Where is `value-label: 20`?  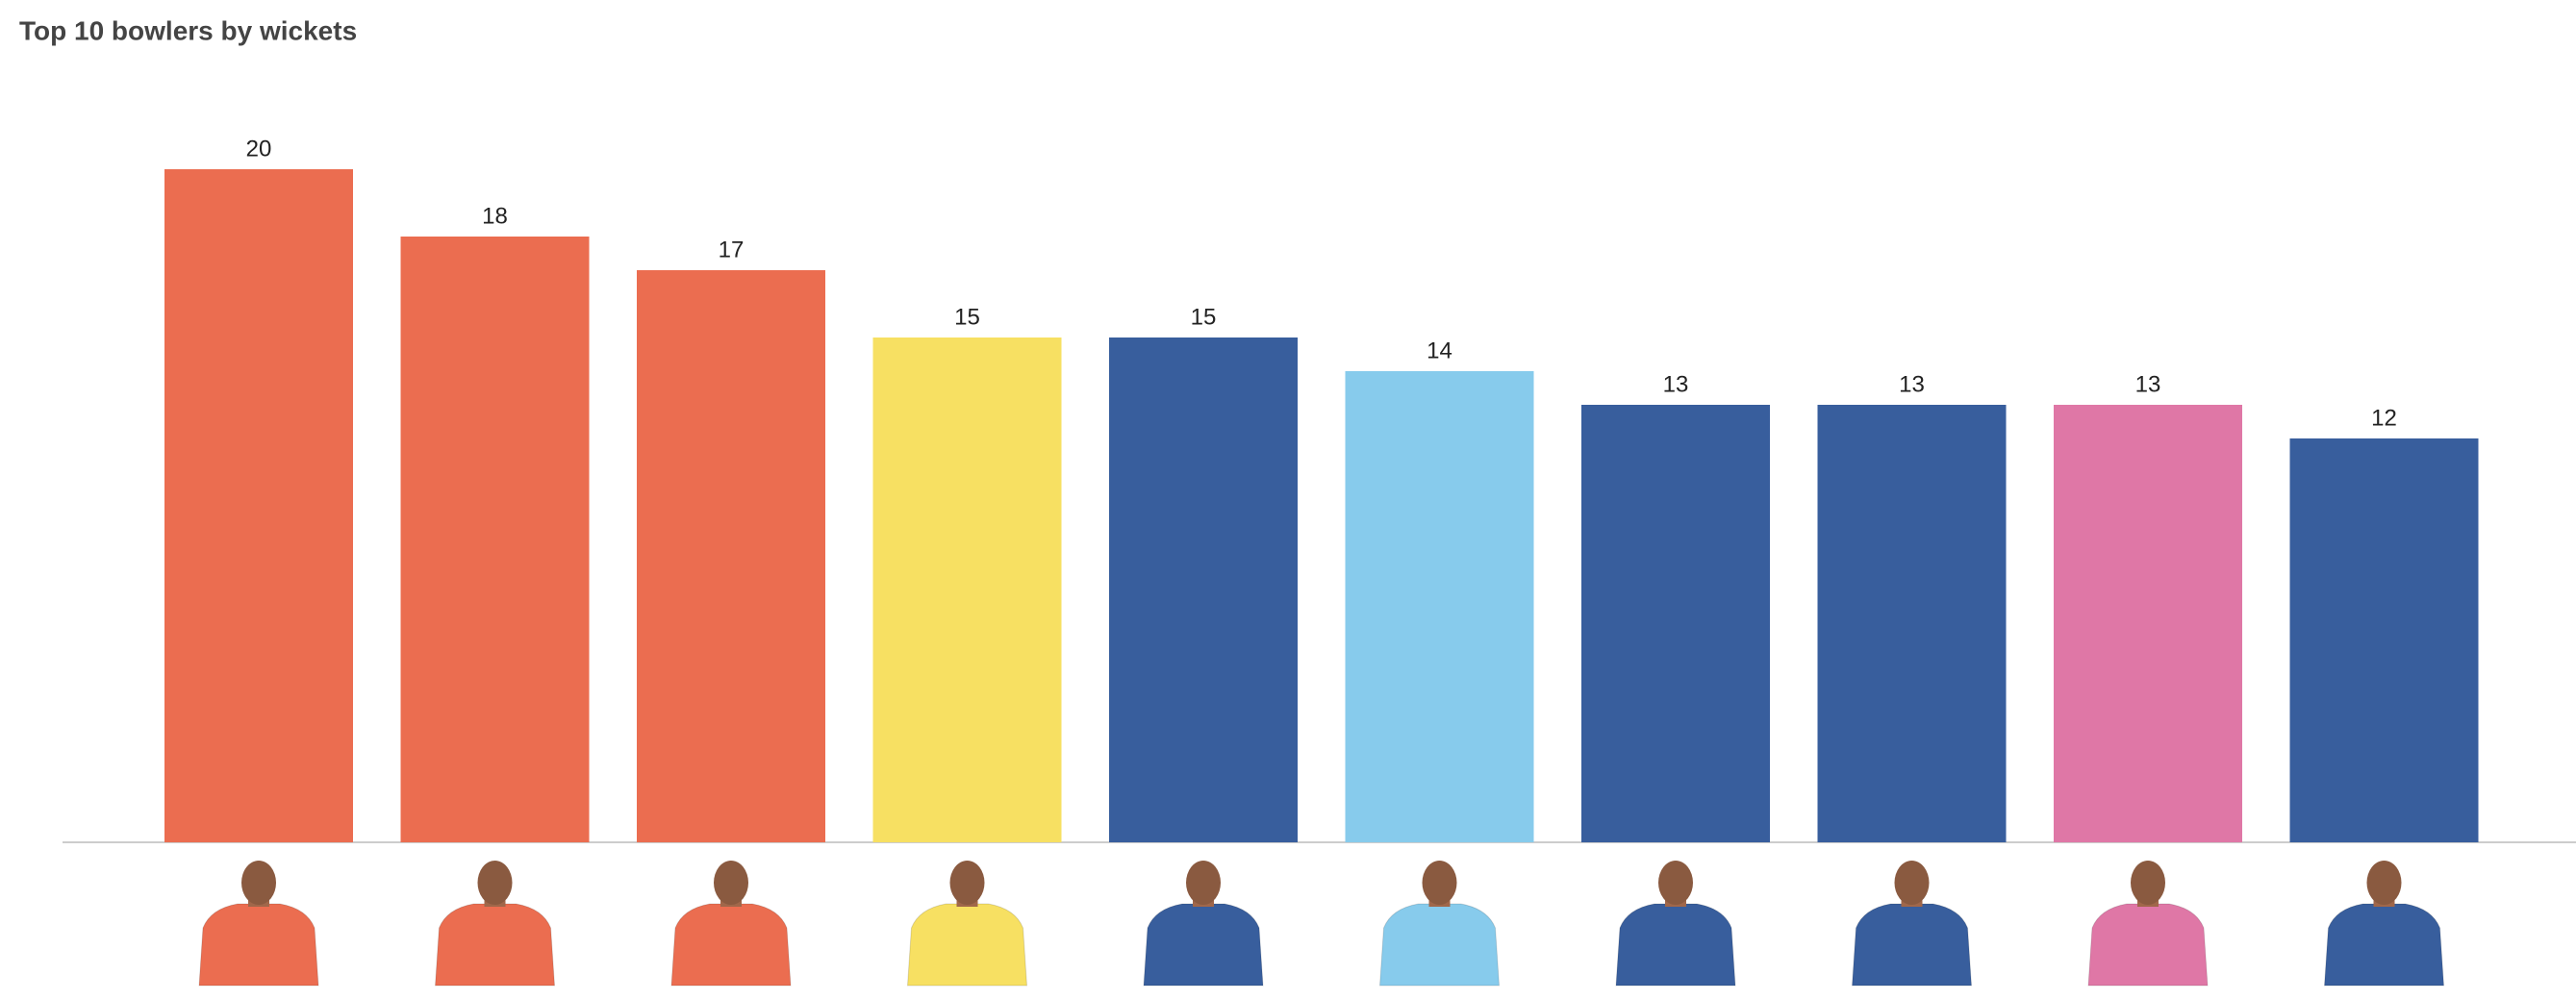 value-label: 20 is located at coordinates (259, 149).